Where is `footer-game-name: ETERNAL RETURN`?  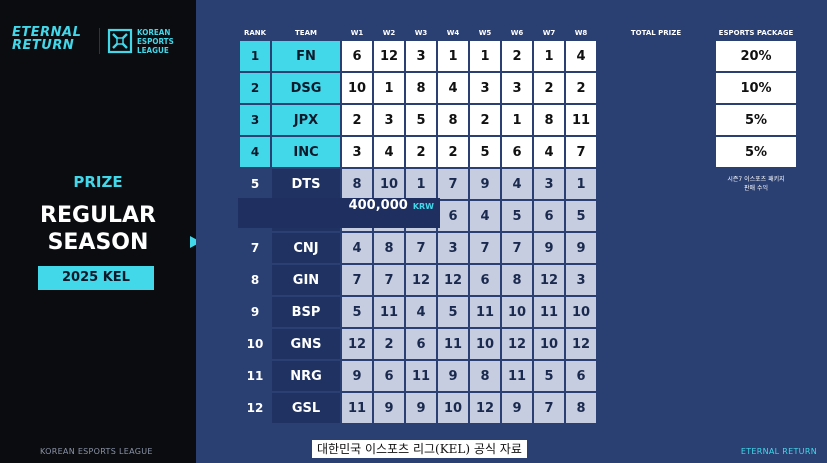 footer-game-name: ETERNAL RETURN is located at coordinates (778, 451).